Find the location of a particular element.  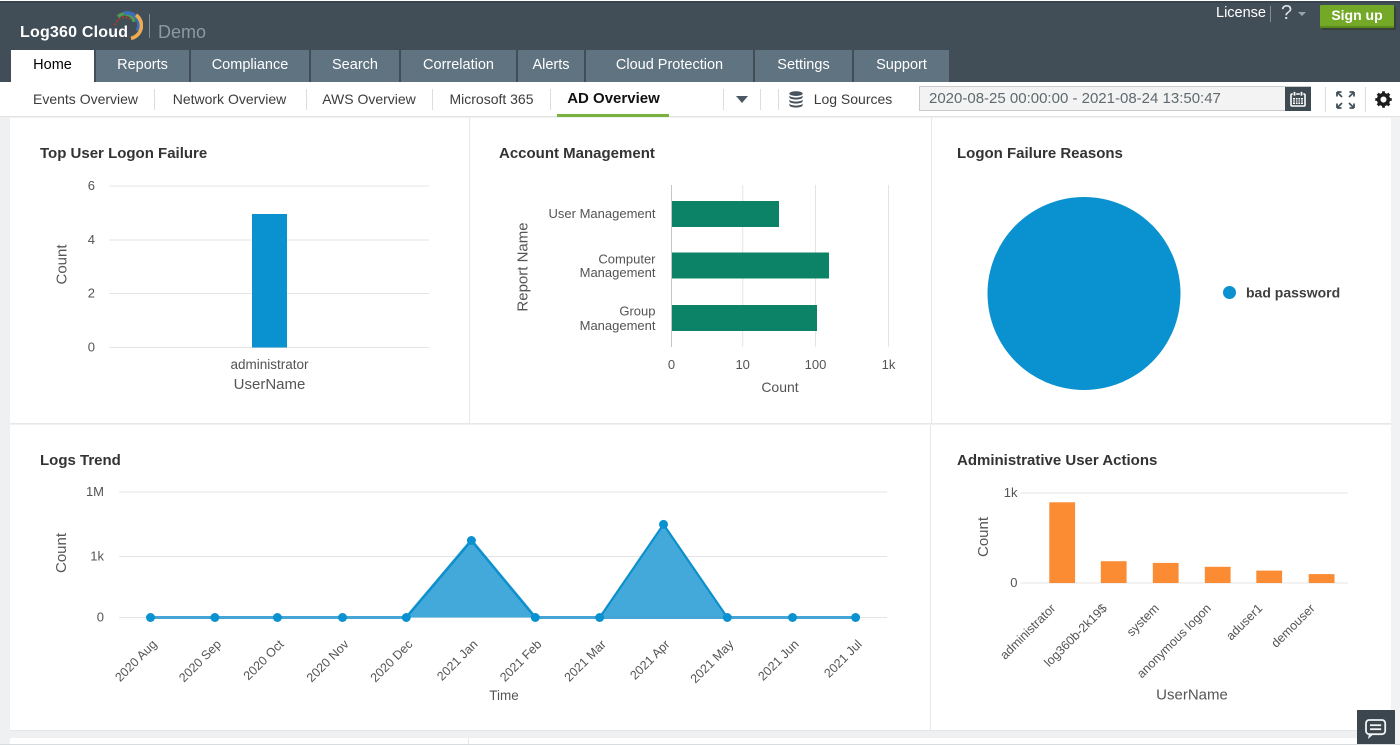

svg-text: Logs Trend is located at coordinates (80, 460).